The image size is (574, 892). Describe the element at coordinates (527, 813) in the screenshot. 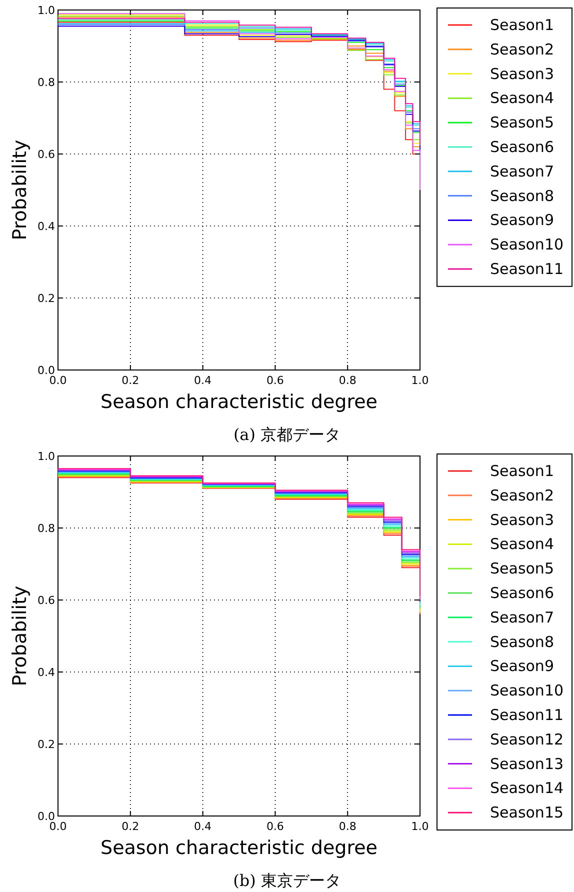

I see `legend-label: Season15` at that location.